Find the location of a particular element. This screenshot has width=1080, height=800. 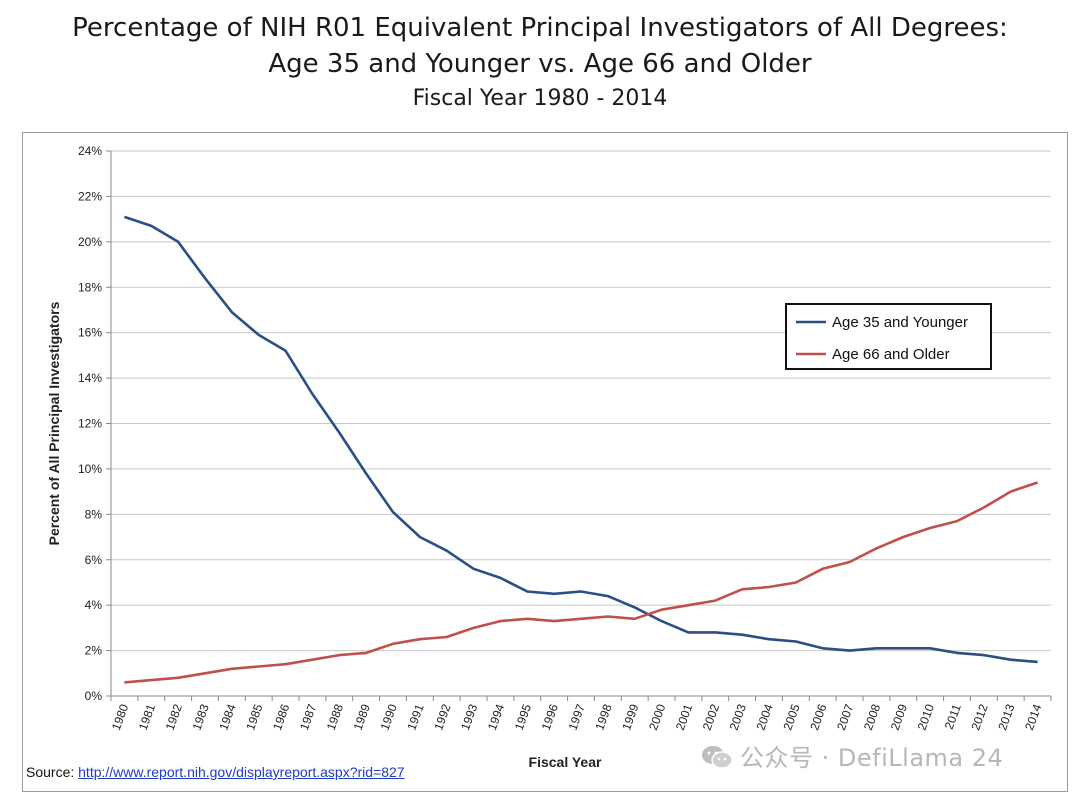

x-tick-label: 1989 is located at coordinates (362, 717).